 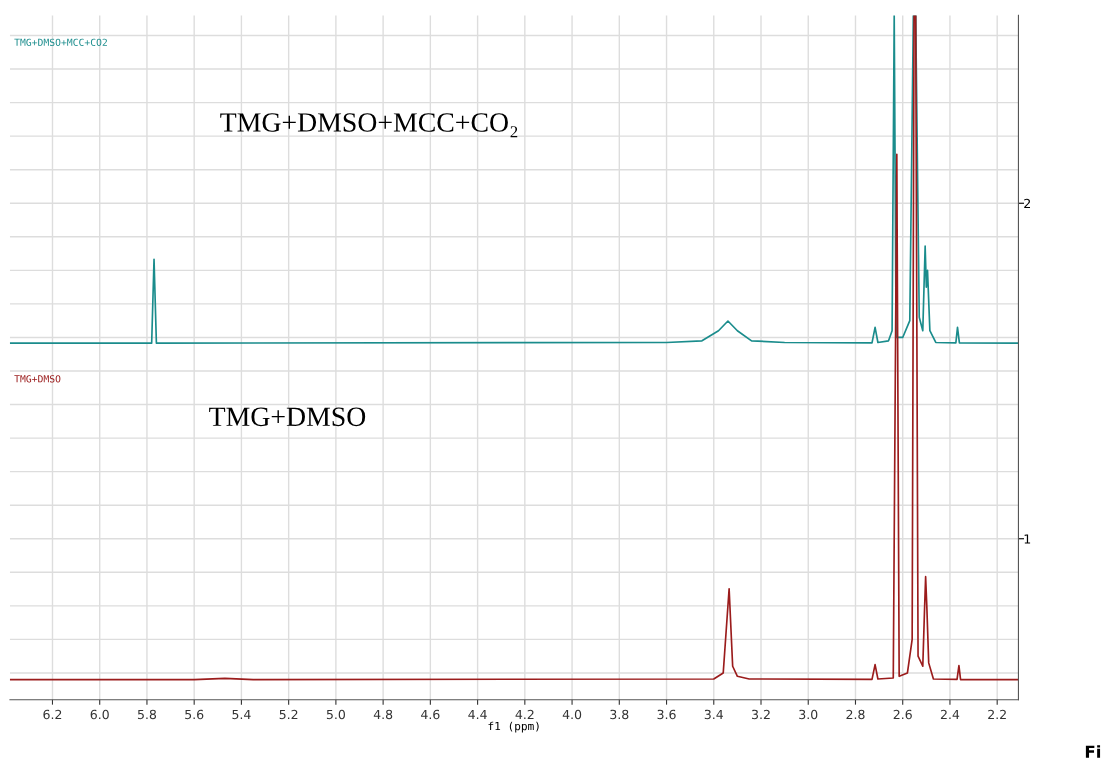 What do you see at coordinates (430, 714) in the screenshot?
I see `x-tick-label: 4.6` at bounding box center [430, 714].